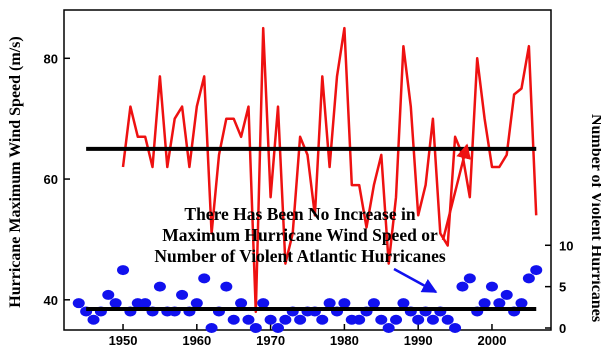 This screenshot has height=347, width=601. I want to click on annotation-line-3: Number of Violent Atlantic Hurricanes, so click(300, 256).